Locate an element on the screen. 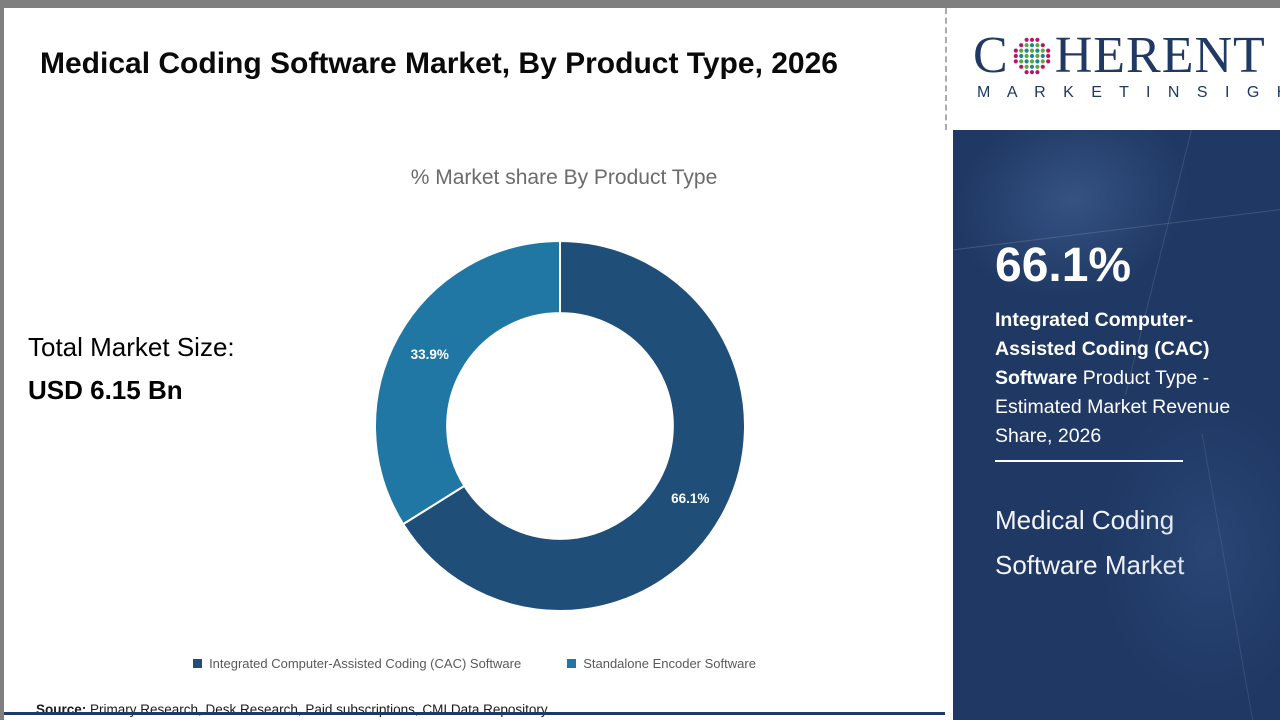  total-market-value: USD 6.15 Bn is located at coordinates (105, 390).